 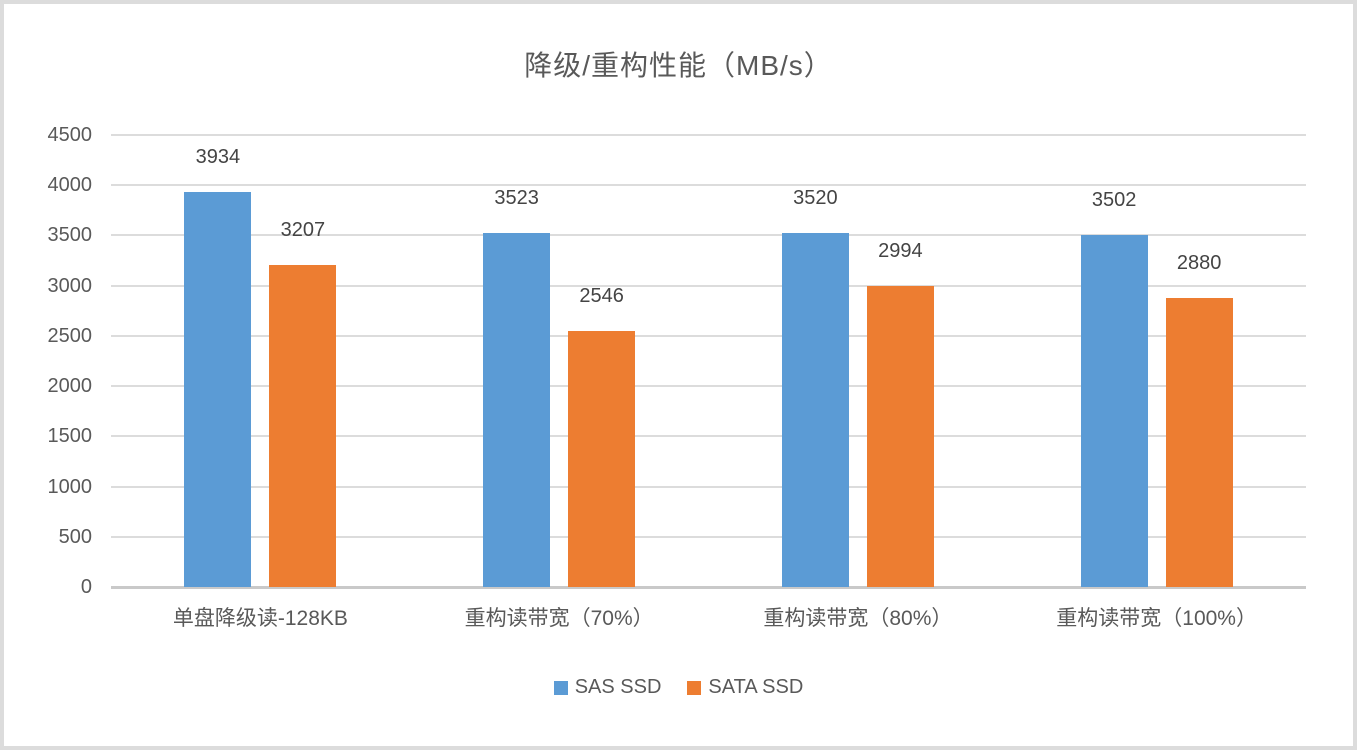 I want to click on legend-label: SAS SSD, so click(x=618, y=687).